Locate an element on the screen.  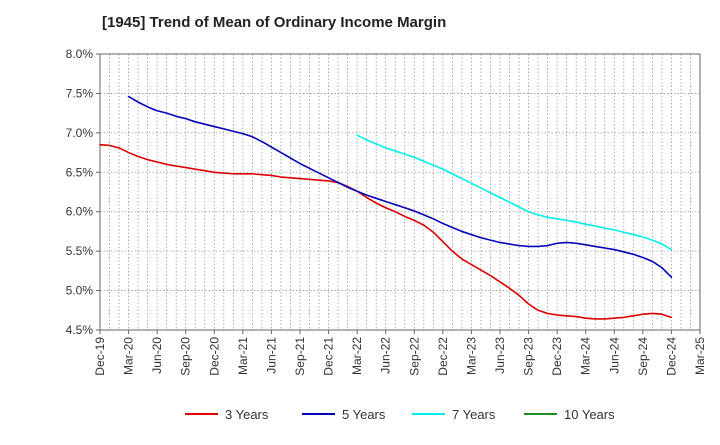
x-tick-label: Jun-24 is located at coordinates (614, 355).